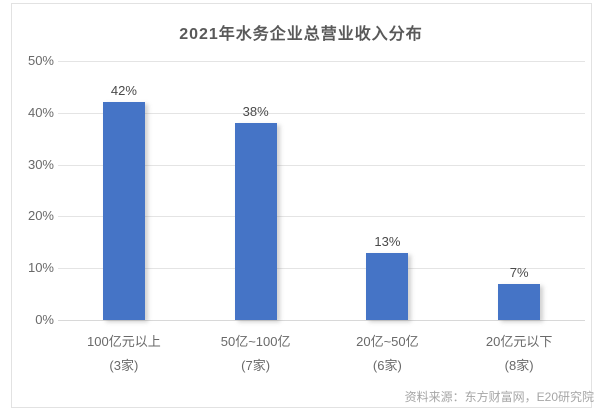 The height and width of the screenshot is (414, 602). What do you see at coordinates (519, 190) in the screenshot?
I see `bar-column: 7%` at bounding box center [519, 190].